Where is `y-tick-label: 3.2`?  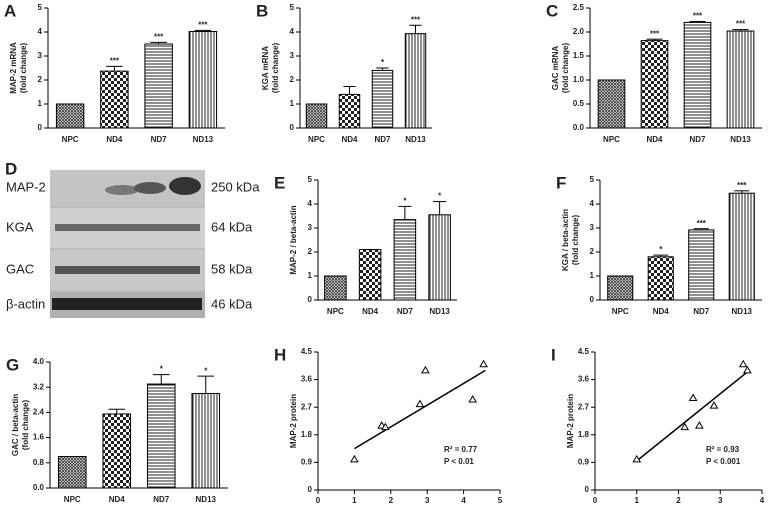 y-tick-label: 3.2 is located at coordinates (39, 386).